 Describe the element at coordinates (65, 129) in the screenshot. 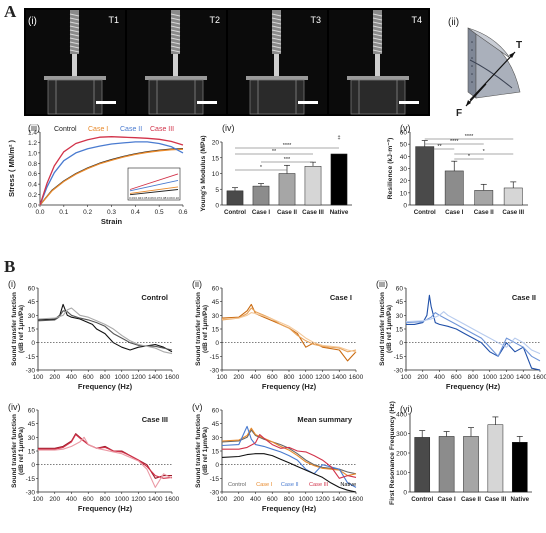

I see `legend-entry: Control` at that location.